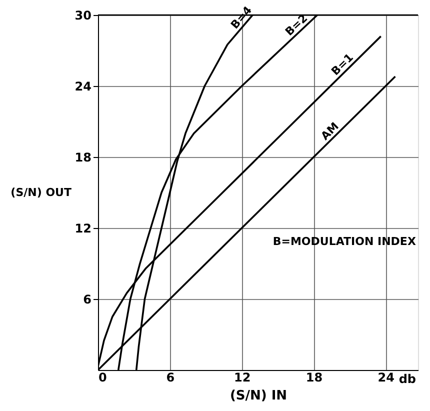 Image resolution: width=430 pixels, height=411 pixels. What do you see at coordinates (386, 377) in the screenshot?
I see `x-tick-label: 24` at bounding box center [386, 377].